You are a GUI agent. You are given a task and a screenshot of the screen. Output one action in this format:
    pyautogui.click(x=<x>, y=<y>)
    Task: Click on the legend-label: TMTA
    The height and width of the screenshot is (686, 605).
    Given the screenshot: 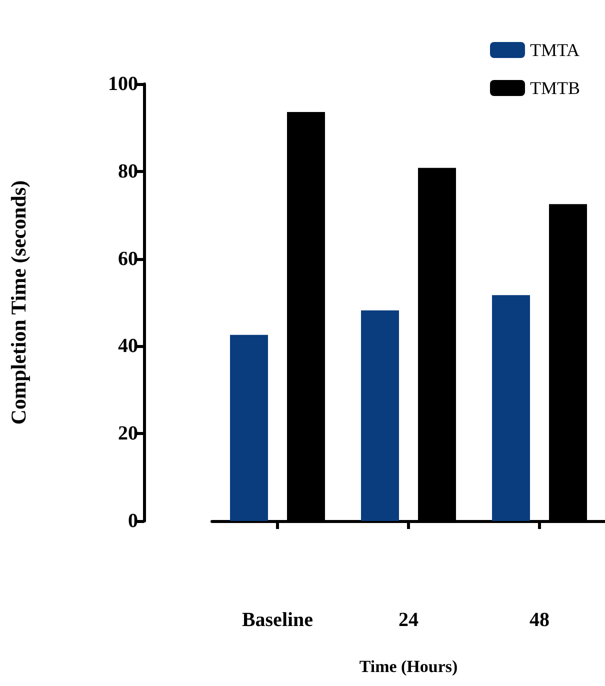 What is the action you would take?
    pyautogui.click(x=555, y=50)
    